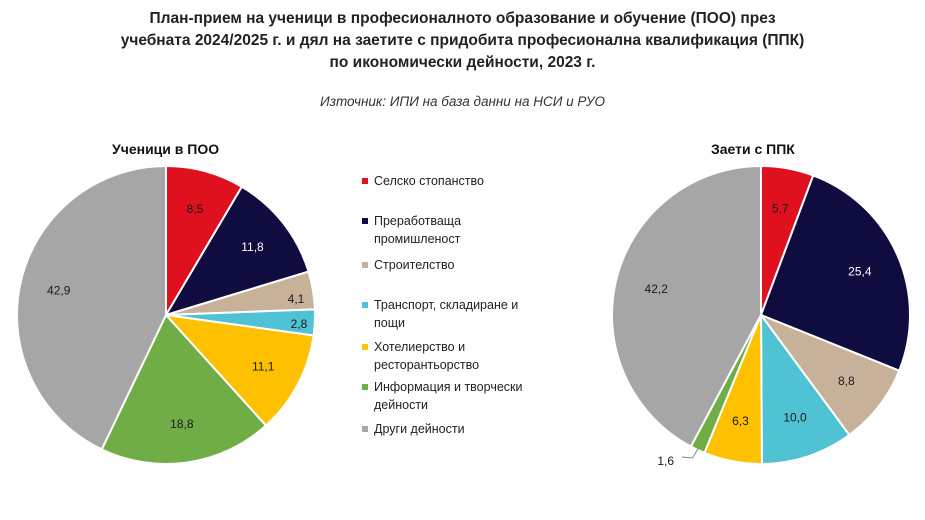  I want to click on pie-students-title: Ученици в ПОО, so click(166, 149).